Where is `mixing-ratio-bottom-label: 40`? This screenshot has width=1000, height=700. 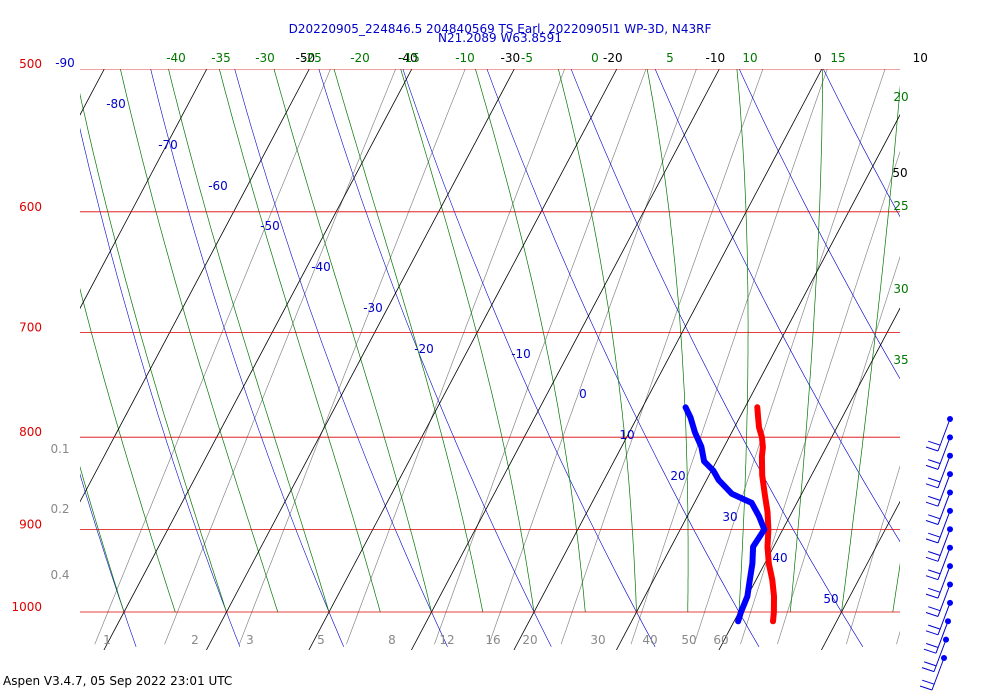
mixing-ratio-bottom-label: 40 is located at coordinates (649, 640).